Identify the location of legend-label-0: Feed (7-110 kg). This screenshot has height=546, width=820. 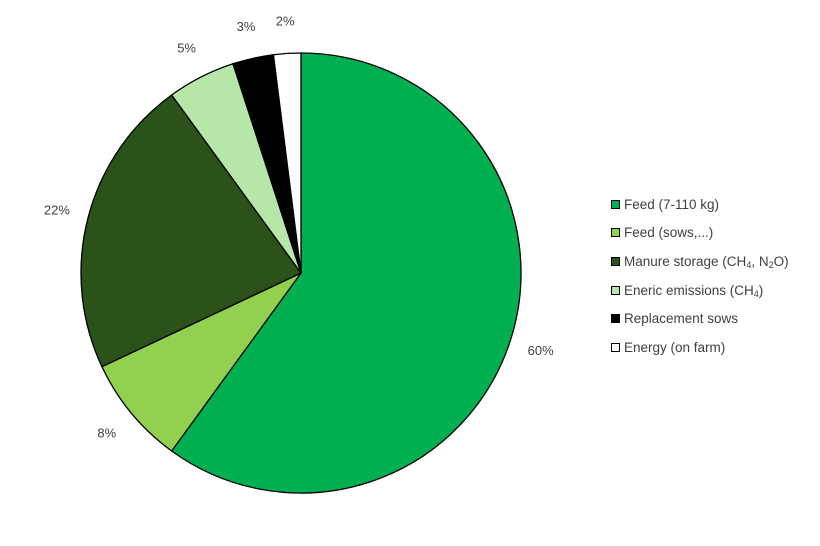
(672, 204).